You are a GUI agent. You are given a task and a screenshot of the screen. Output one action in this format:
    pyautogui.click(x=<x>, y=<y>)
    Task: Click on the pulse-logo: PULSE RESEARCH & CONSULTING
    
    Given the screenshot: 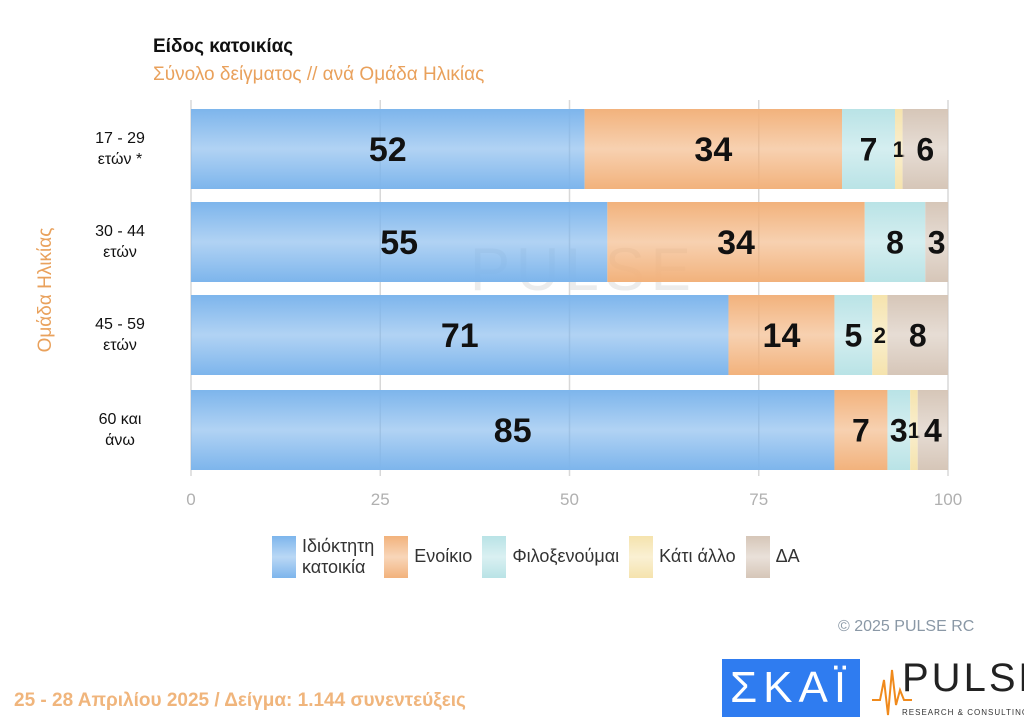 What is the action you would take?
    pyautogui.click(x=948, y=689)
    